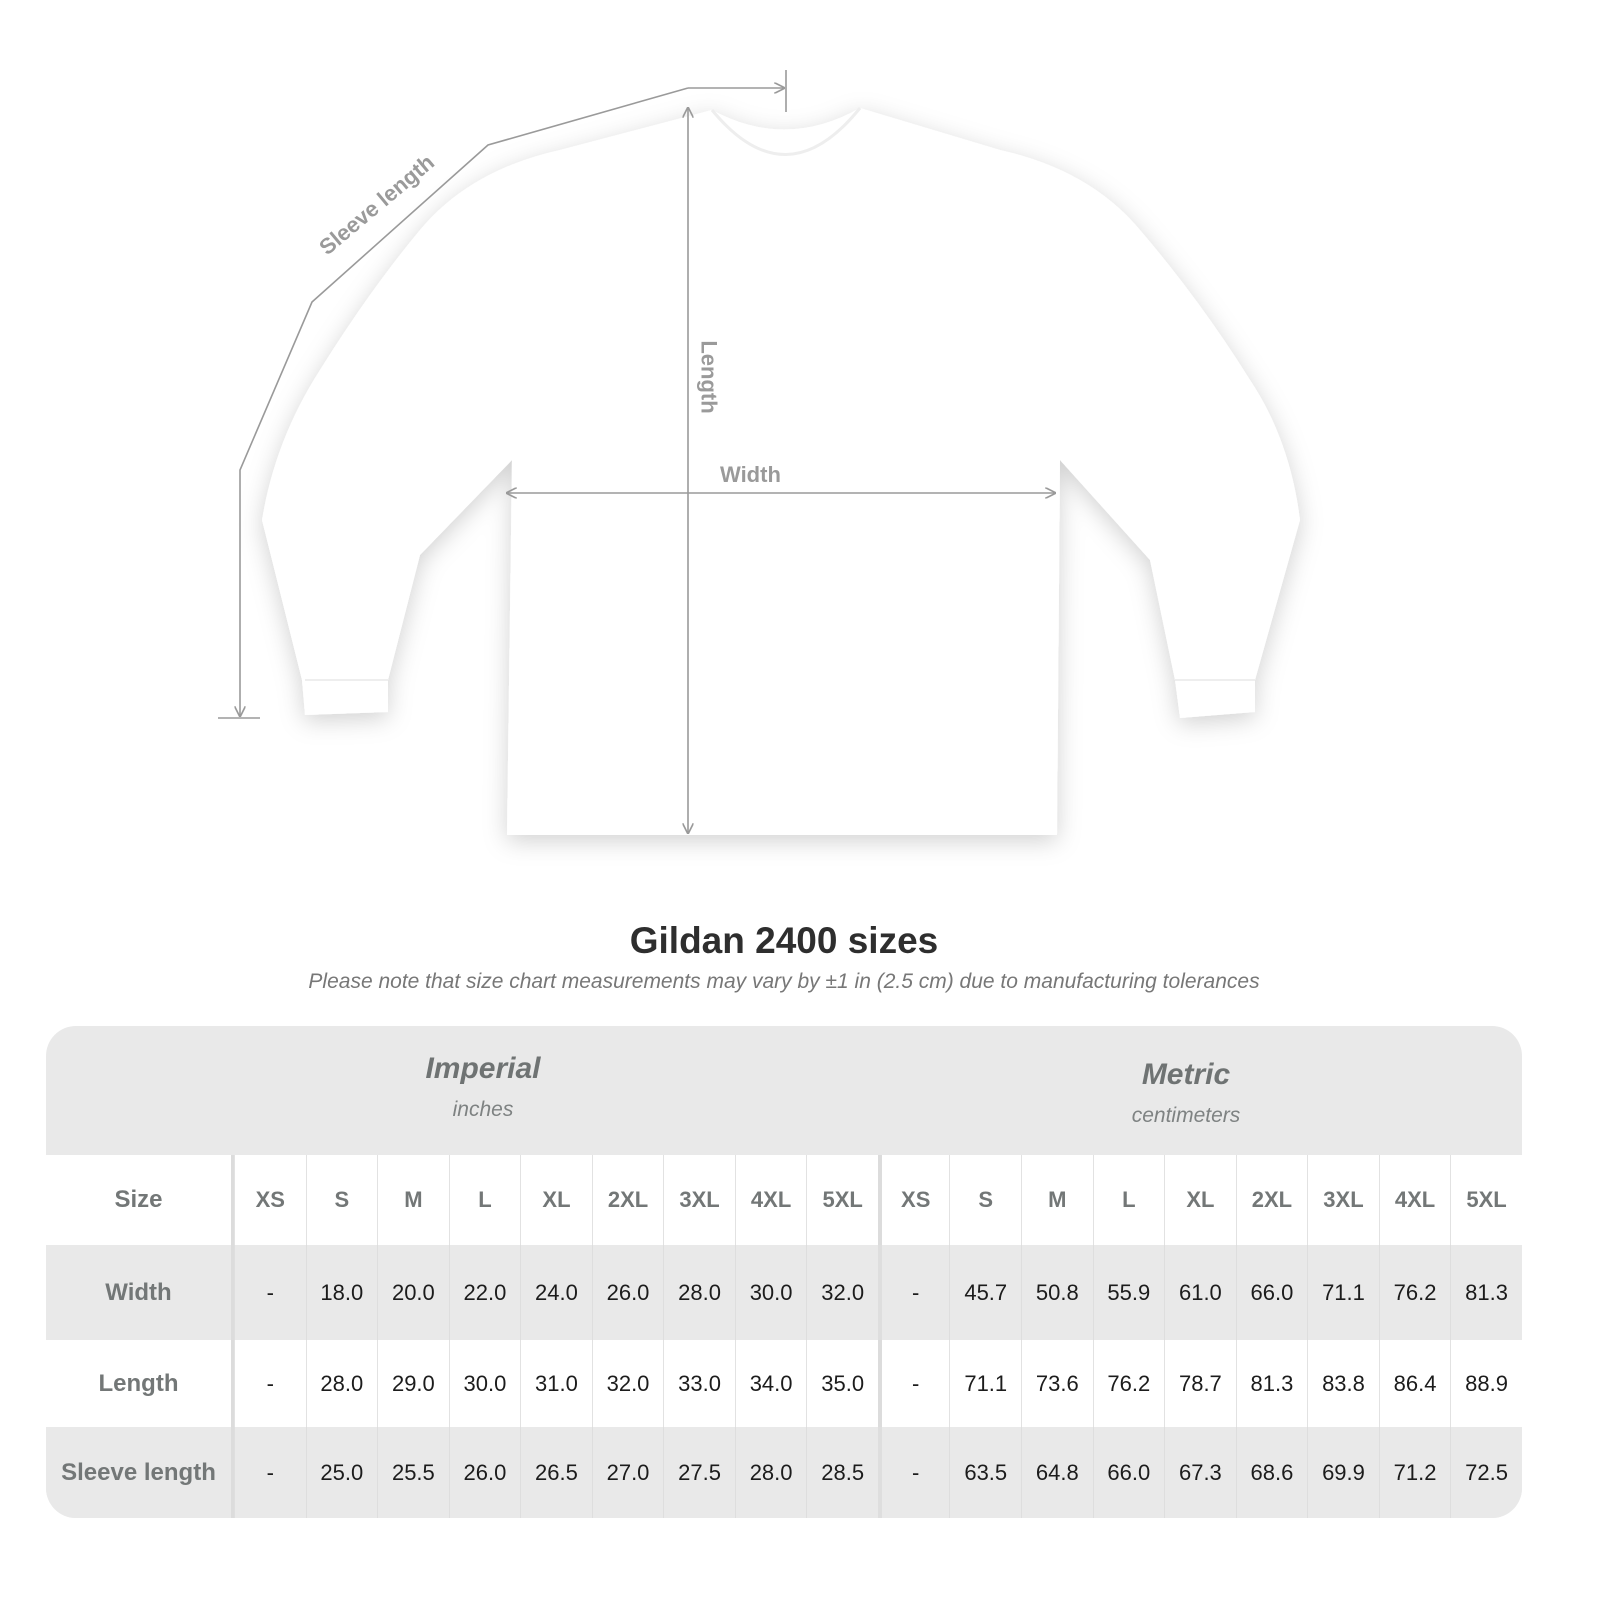 The width and height of the screenshot is (1600, 1600). Describe the element at coordinates (484, 1292) in the screenshot. I see `table-cell-imperial: 22.0` at that location.